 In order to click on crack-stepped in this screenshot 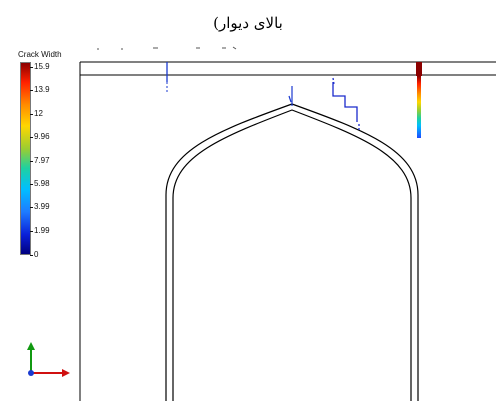, I will do `click(346, 104)`.